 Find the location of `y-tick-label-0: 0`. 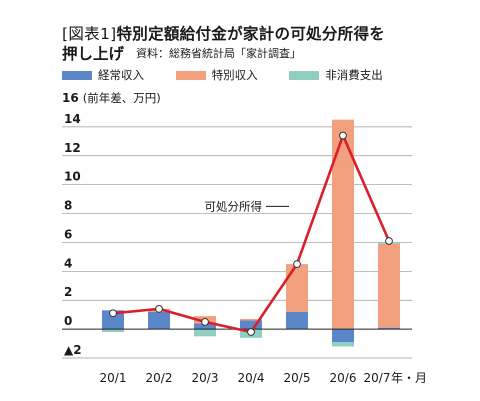

y-tick-label-0: 0 is located at coordinates (68, 321).